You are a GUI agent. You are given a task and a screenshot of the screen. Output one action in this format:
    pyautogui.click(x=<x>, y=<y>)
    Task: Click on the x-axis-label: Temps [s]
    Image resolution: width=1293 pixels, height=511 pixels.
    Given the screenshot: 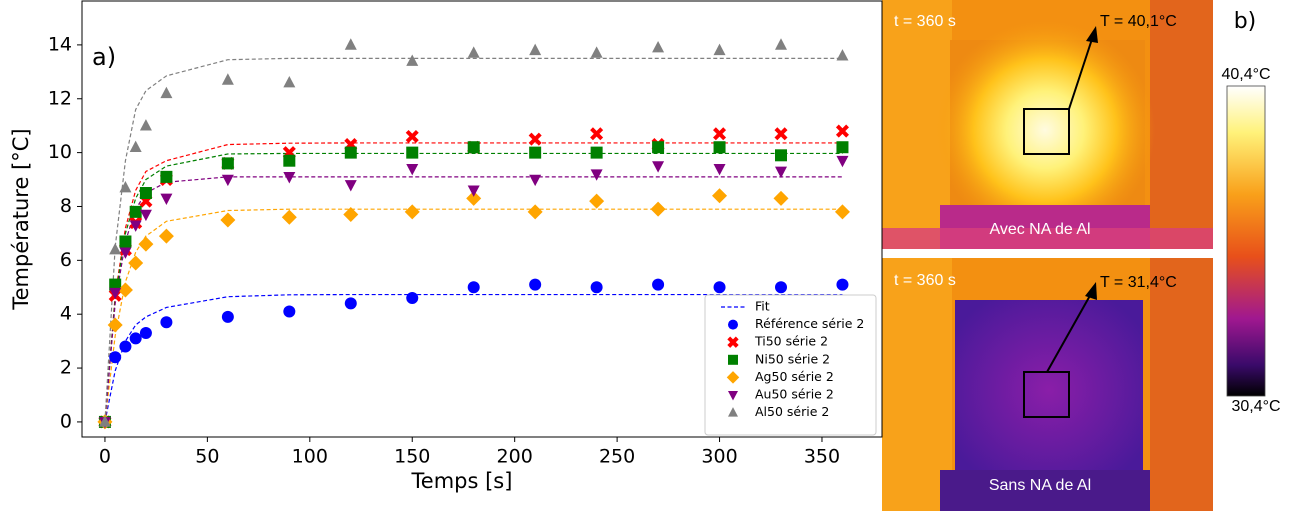 What is the action you would take?
    pyautogui.click(x=462, y=481)
    